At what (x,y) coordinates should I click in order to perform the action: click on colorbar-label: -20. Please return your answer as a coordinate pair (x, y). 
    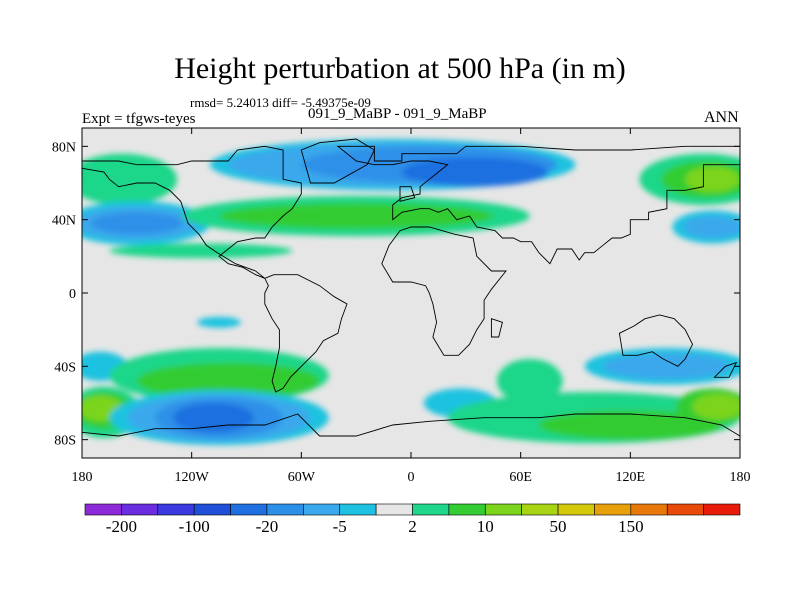
    Looking at the image, I should click on (267, 526).